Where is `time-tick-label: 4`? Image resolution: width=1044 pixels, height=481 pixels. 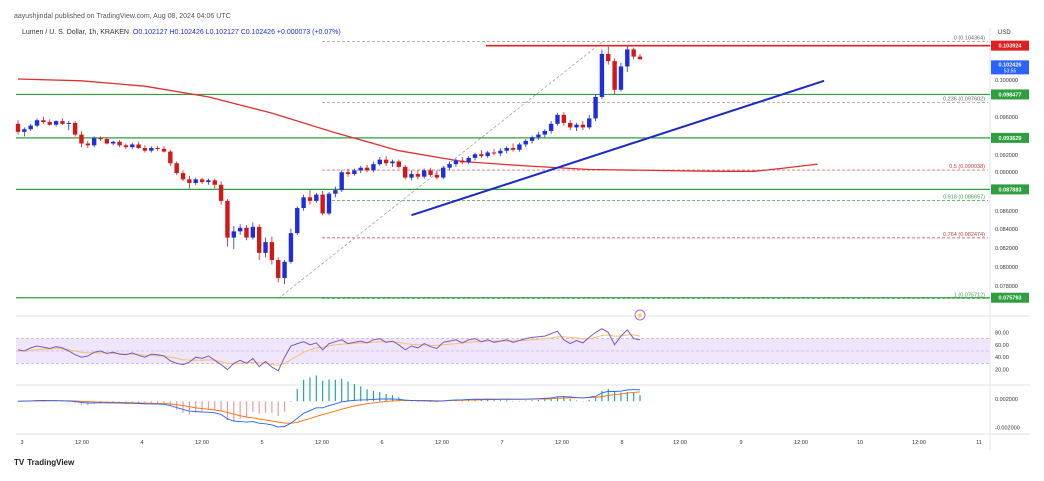
time-tick-label: 4 is located at coordinates (141, 443).